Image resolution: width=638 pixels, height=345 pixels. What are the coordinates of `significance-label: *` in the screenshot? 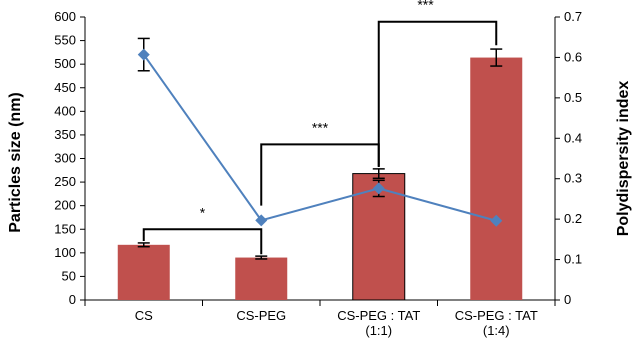 It's located at (203, 212).